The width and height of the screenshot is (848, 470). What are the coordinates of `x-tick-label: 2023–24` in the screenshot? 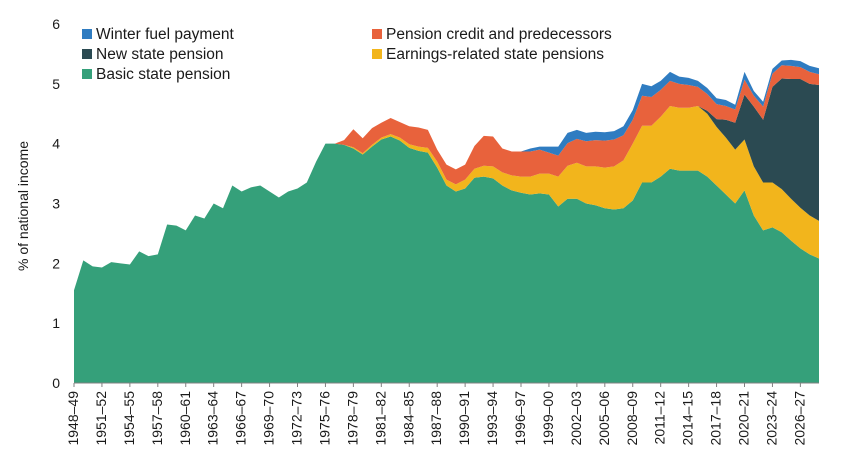 It's located at (771, 418).